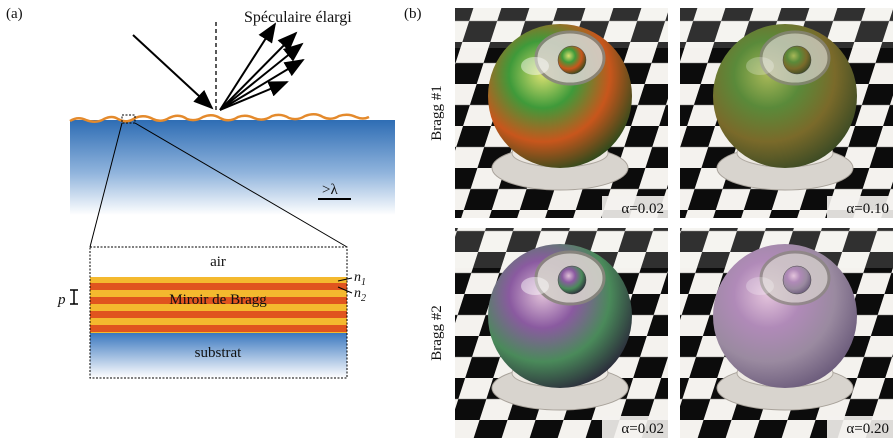 The height and width of the screenshot is (439, 894). Describe the element at coordinates (173, 72) in the screenshot. I see `incident-ray` at that location.